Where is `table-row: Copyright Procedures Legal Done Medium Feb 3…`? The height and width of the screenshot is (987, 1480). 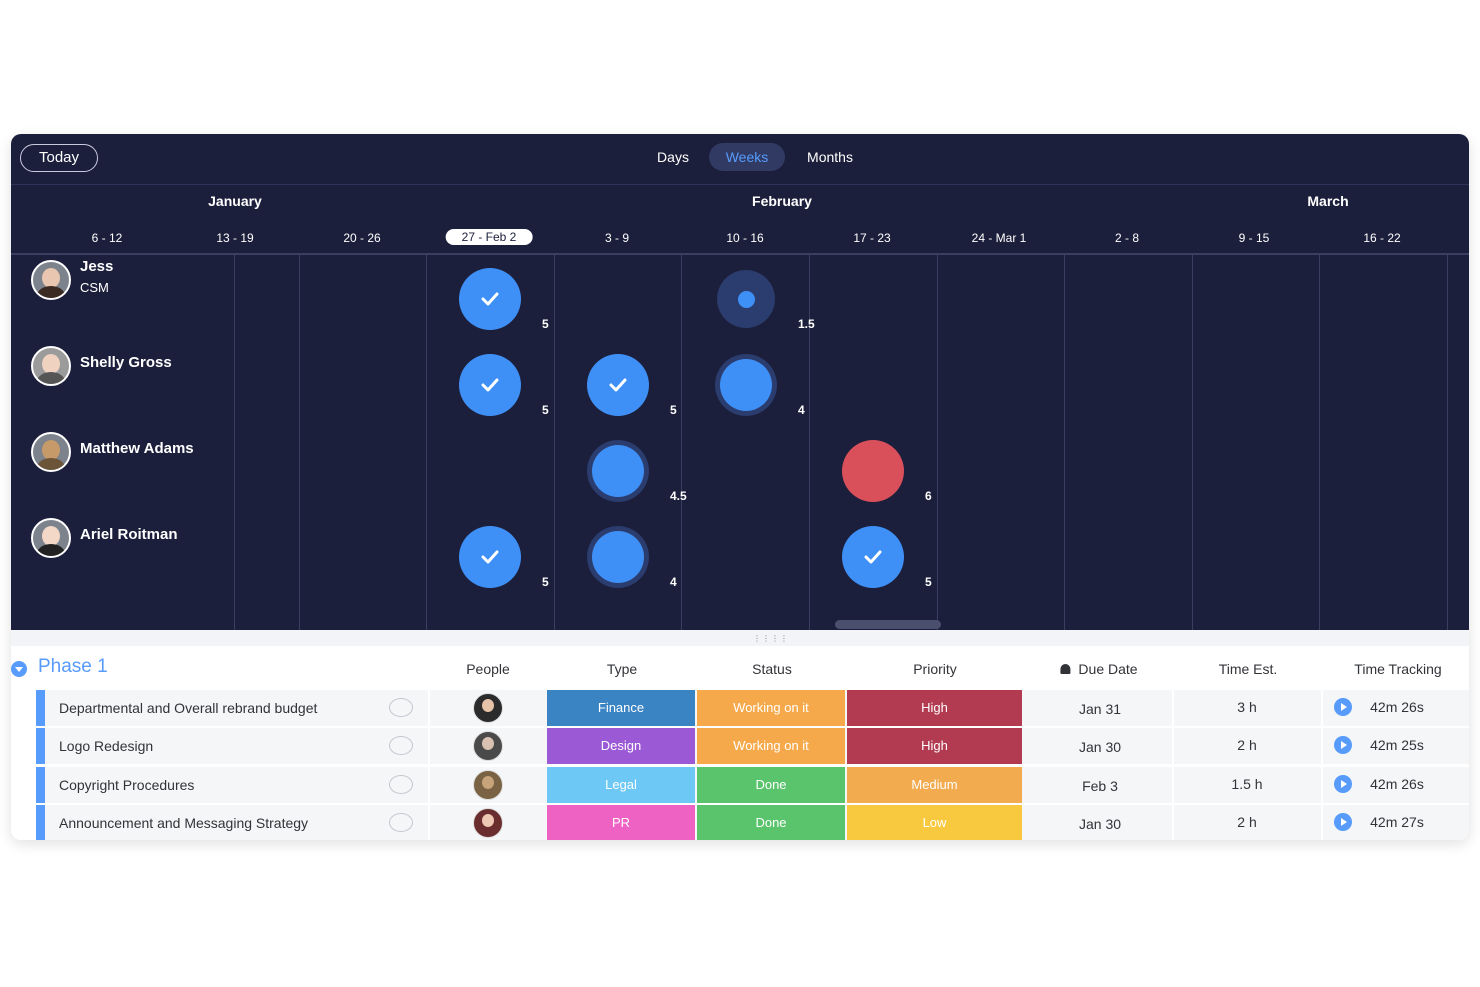 table-row: Copyright Procedures Legal Done Medium Feb 3… is located at coordinates (752, 785).